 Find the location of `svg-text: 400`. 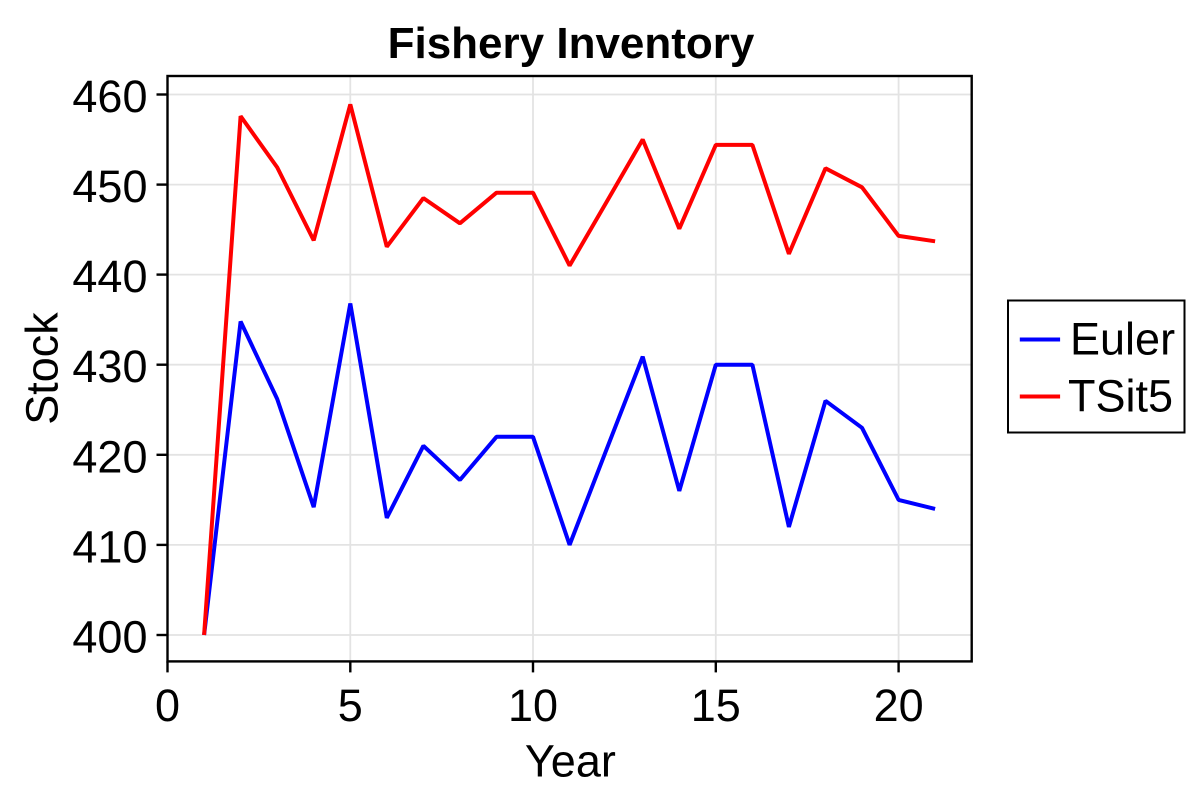

svg-text: 400 is located at coordinates (109, 637).